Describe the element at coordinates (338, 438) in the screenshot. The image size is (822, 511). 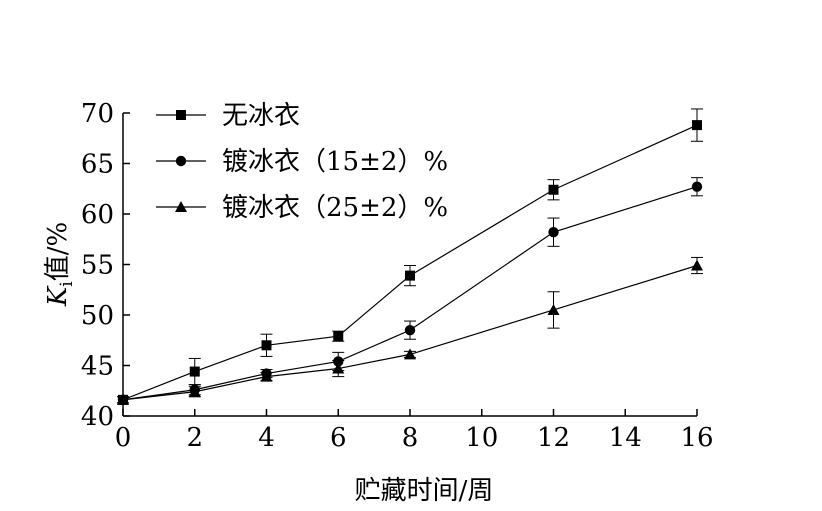
I see `x-tick-label: 6` at that location.